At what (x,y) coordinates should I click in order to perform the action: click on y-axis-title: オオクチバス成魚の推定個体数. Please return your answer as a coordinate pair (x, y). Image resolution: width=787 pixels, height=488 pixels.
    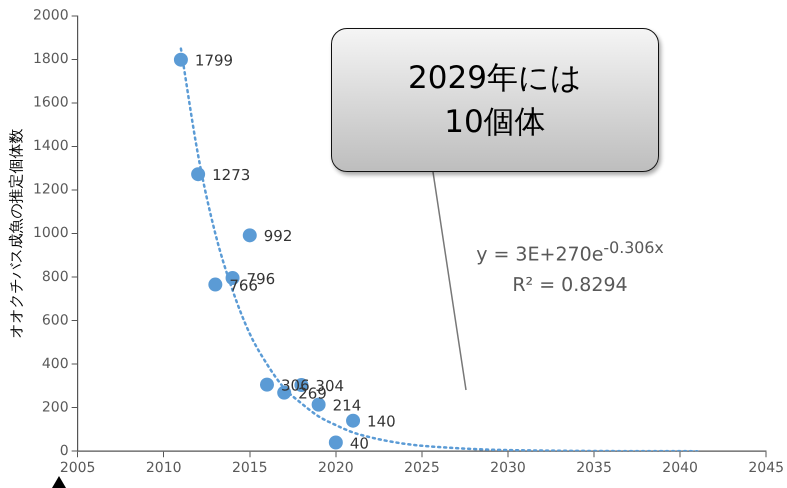
    Looking at the image, I should click on (15, 233).